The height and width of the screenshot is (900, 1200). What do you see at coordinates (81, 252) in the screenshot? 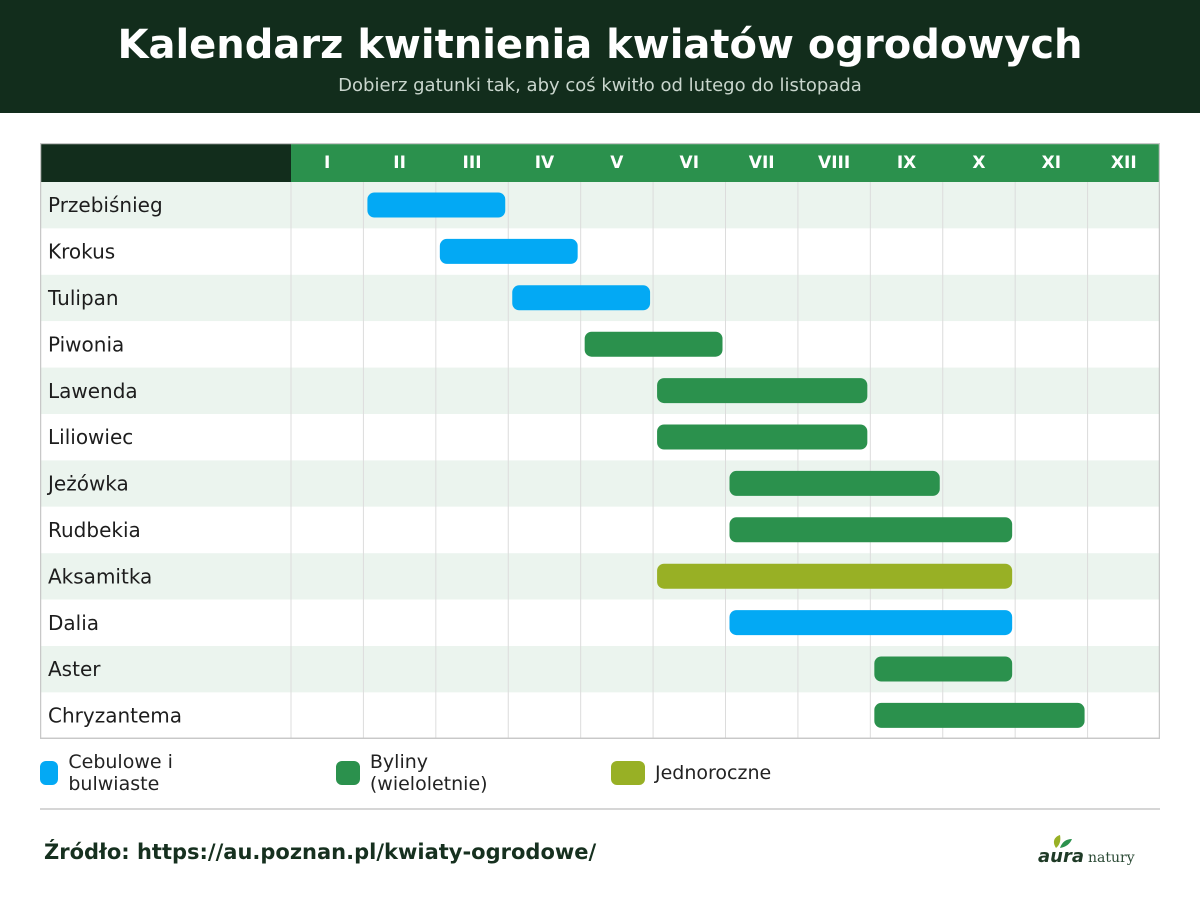
I see `row-label: Krokus` at bounding box center [81, 252].